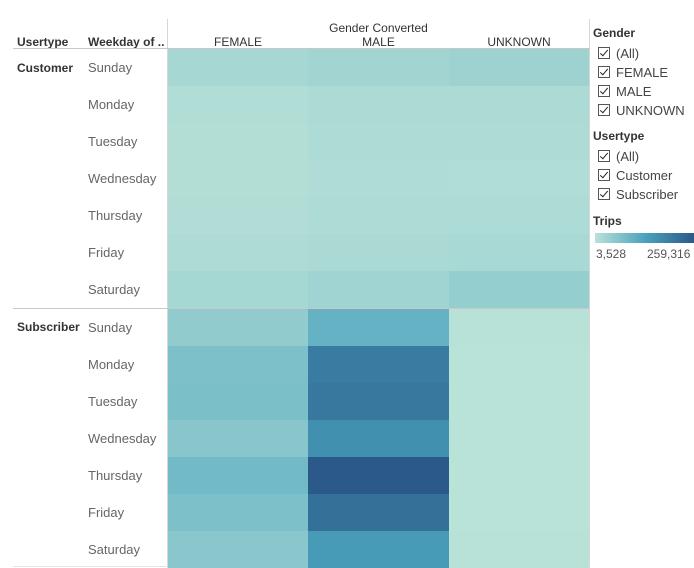 This screenshot has height=568, width=694. Describe the element at coordinates (611, 254) in the screenshot. I see `trips-scale-min-label: 3,528` at that location.